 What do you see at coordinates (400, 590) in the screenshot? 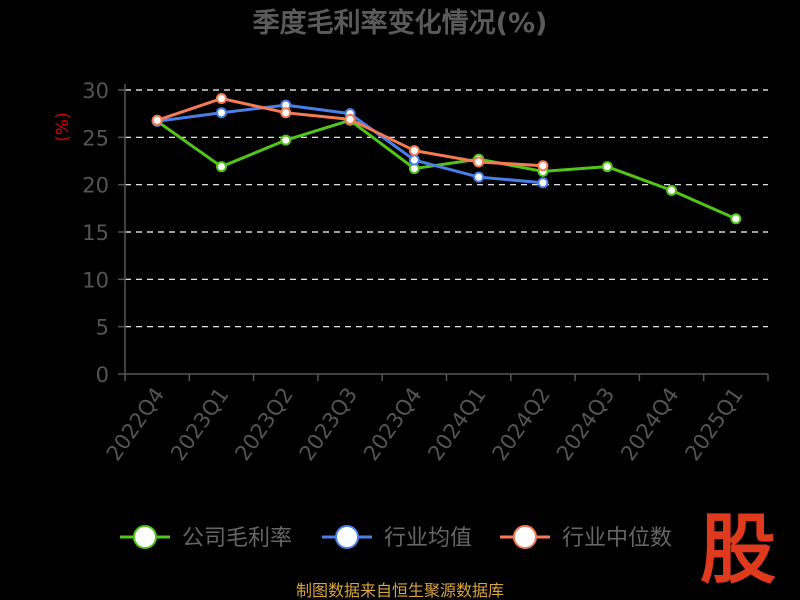
I see `source-note: 制图数据来自恒生聚源数据库` at bounding box center [400, 590].